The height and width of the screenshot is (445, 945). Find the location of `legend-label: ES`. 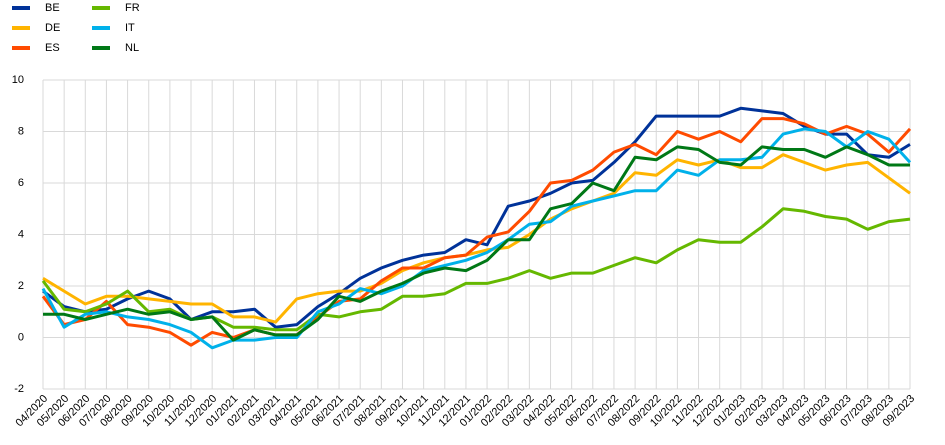

legend-label: ES is located at coordinates (52, 48).